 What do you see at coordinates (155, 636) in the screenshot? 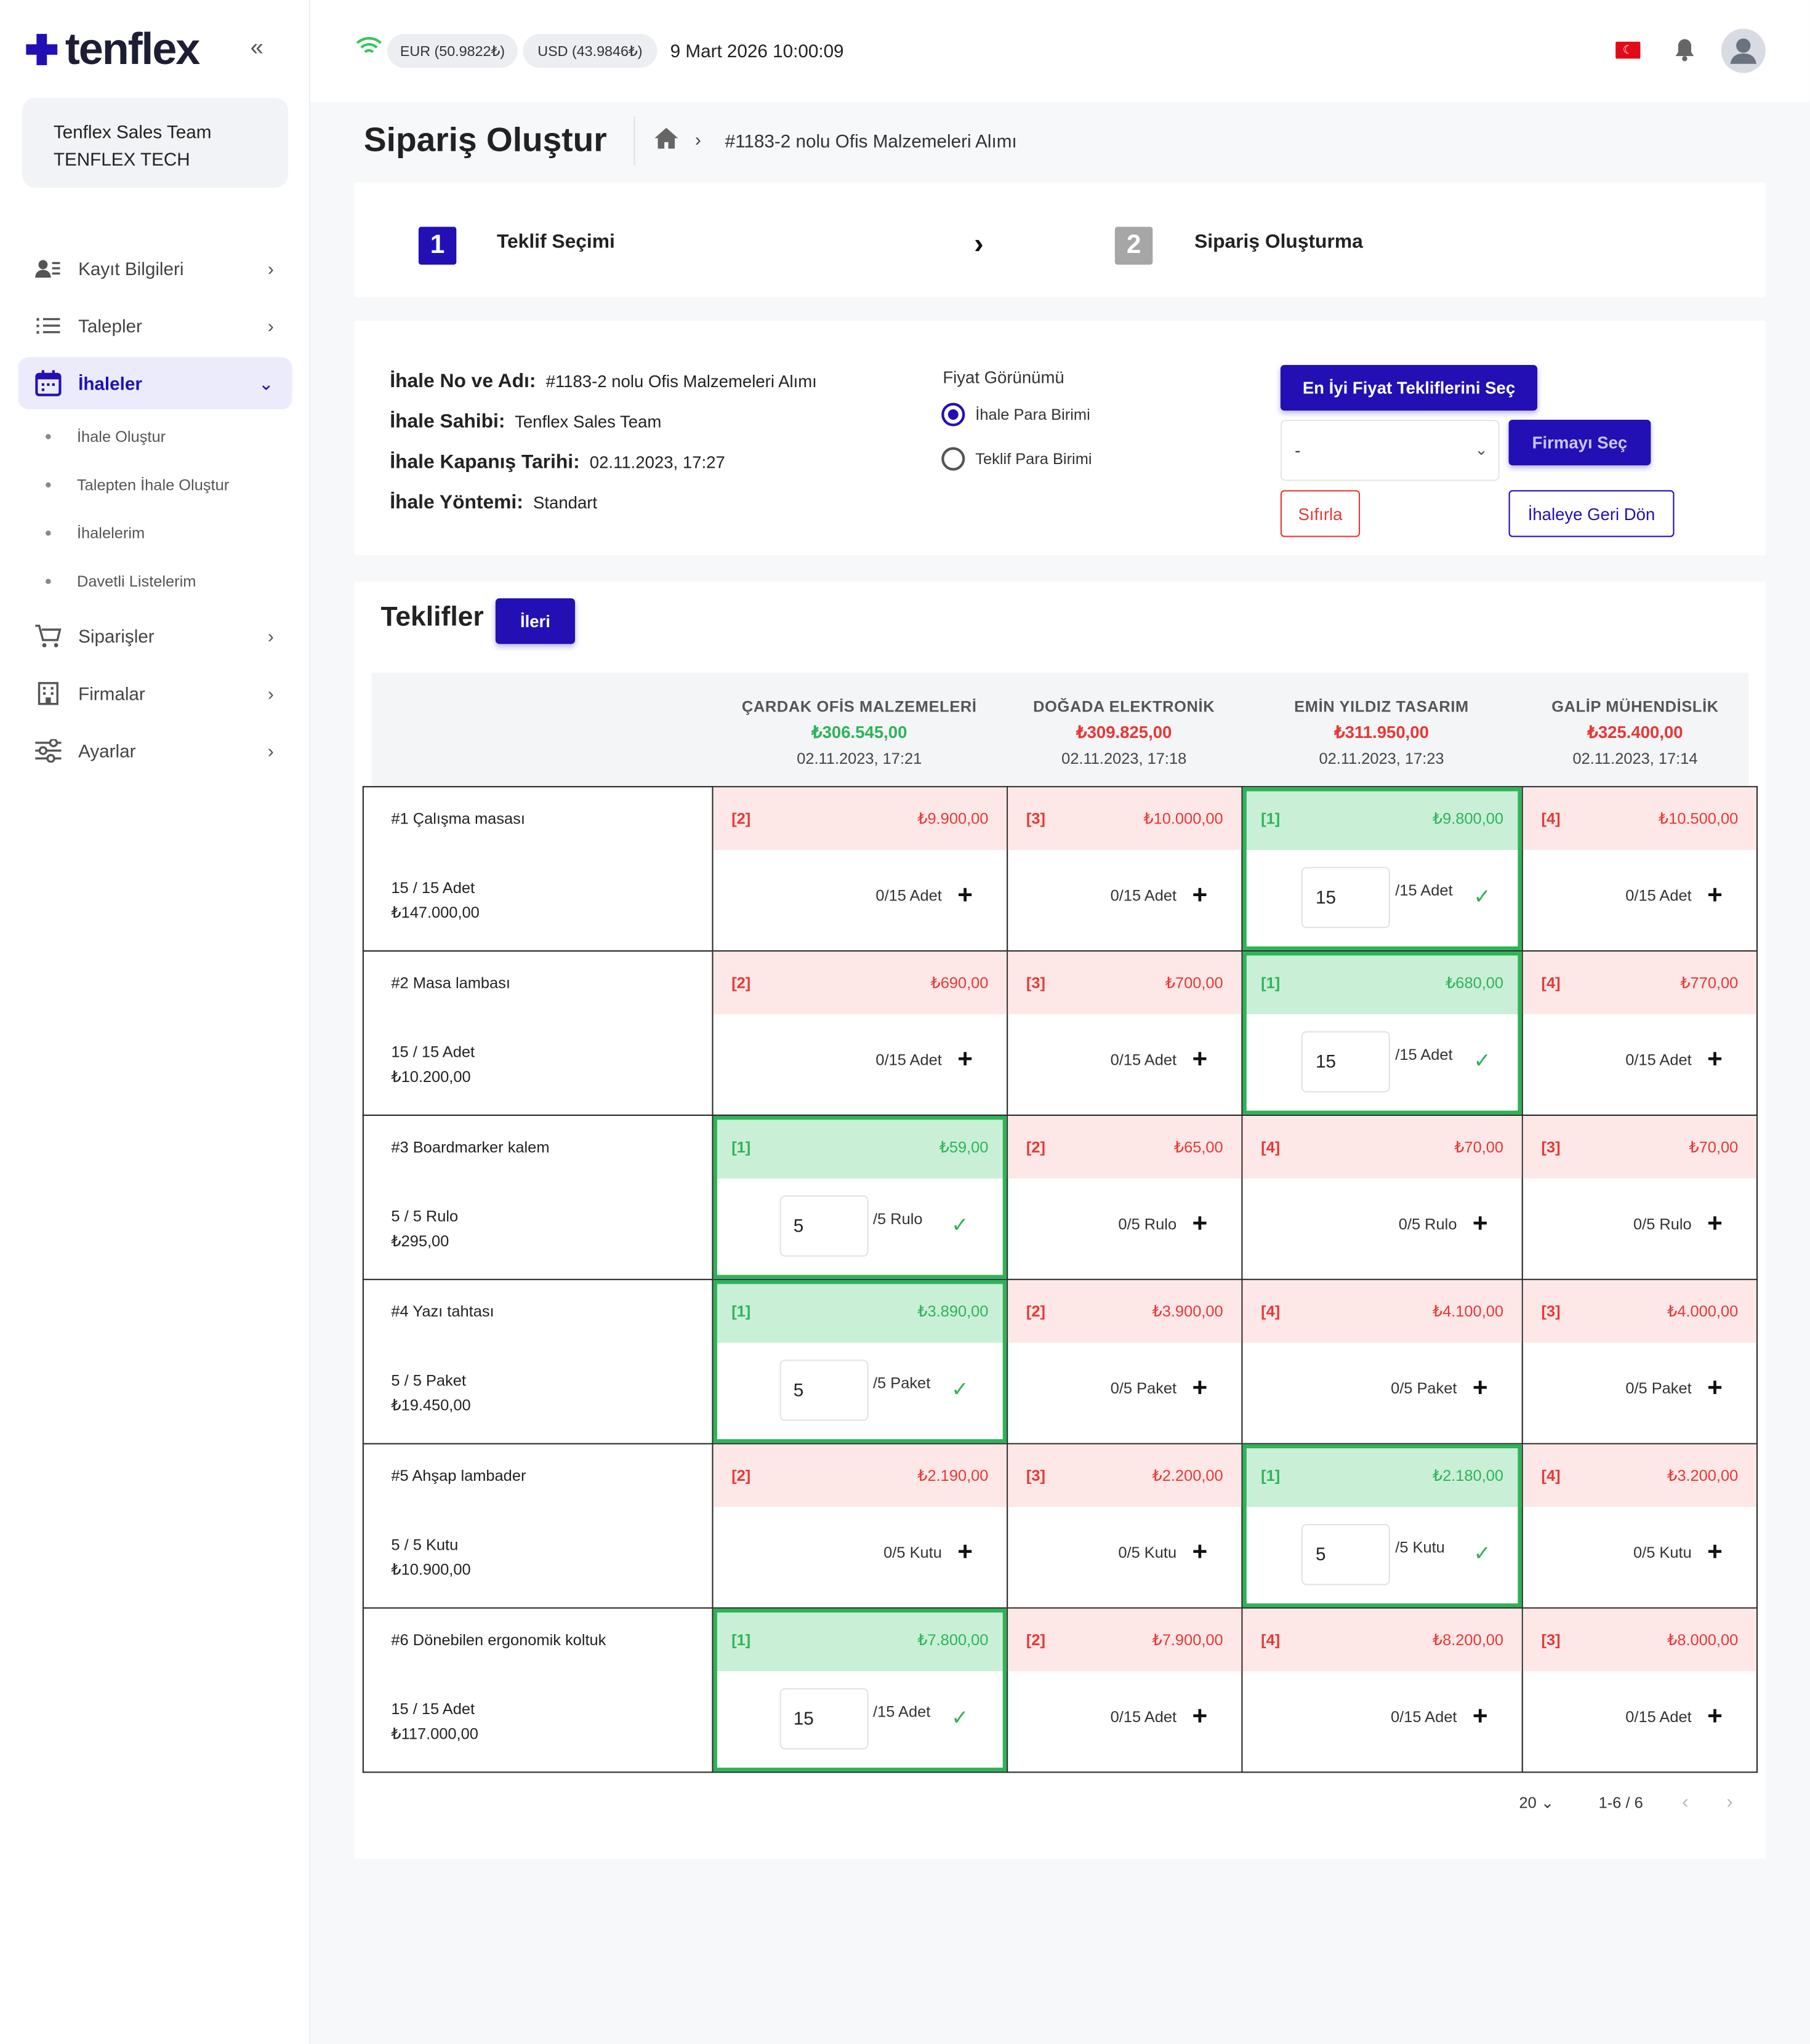
I see `sidebar-item-siparisler: Siparişler ›` at bounding box center [155, 636].